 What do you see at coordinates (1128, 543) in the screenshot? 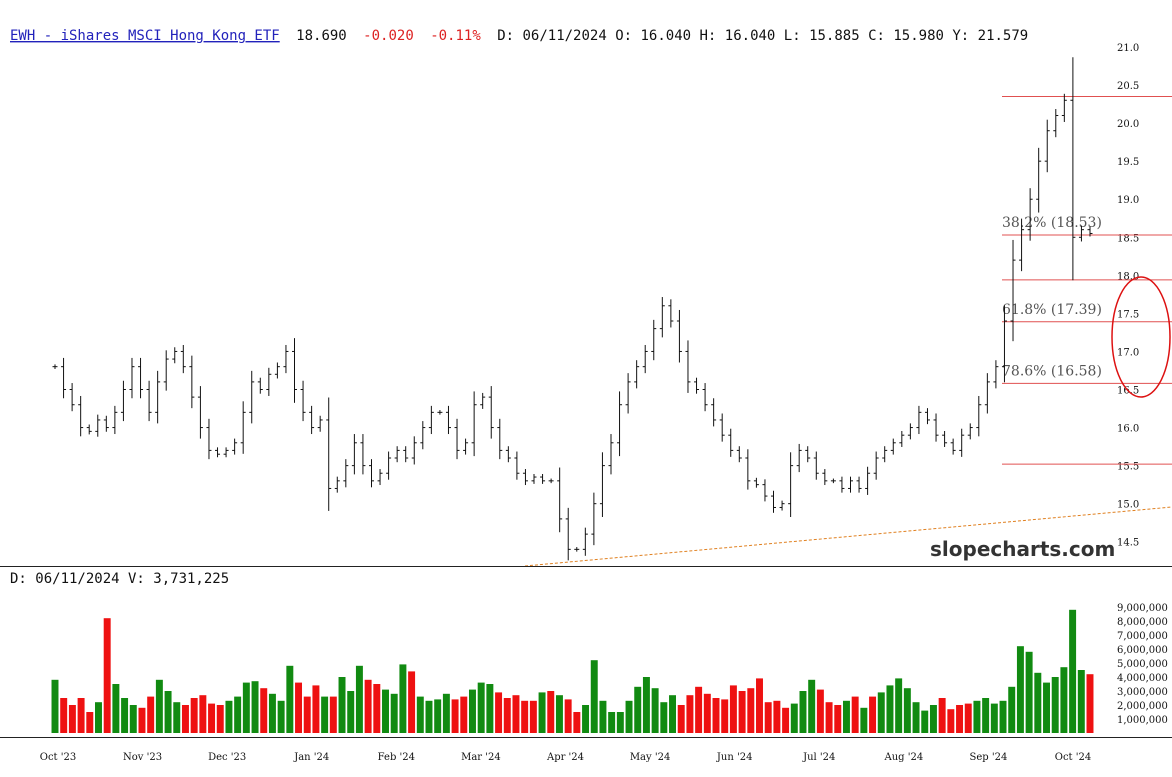
I see `price-tick-label: 14.5` at bounding box center [1128, 543].